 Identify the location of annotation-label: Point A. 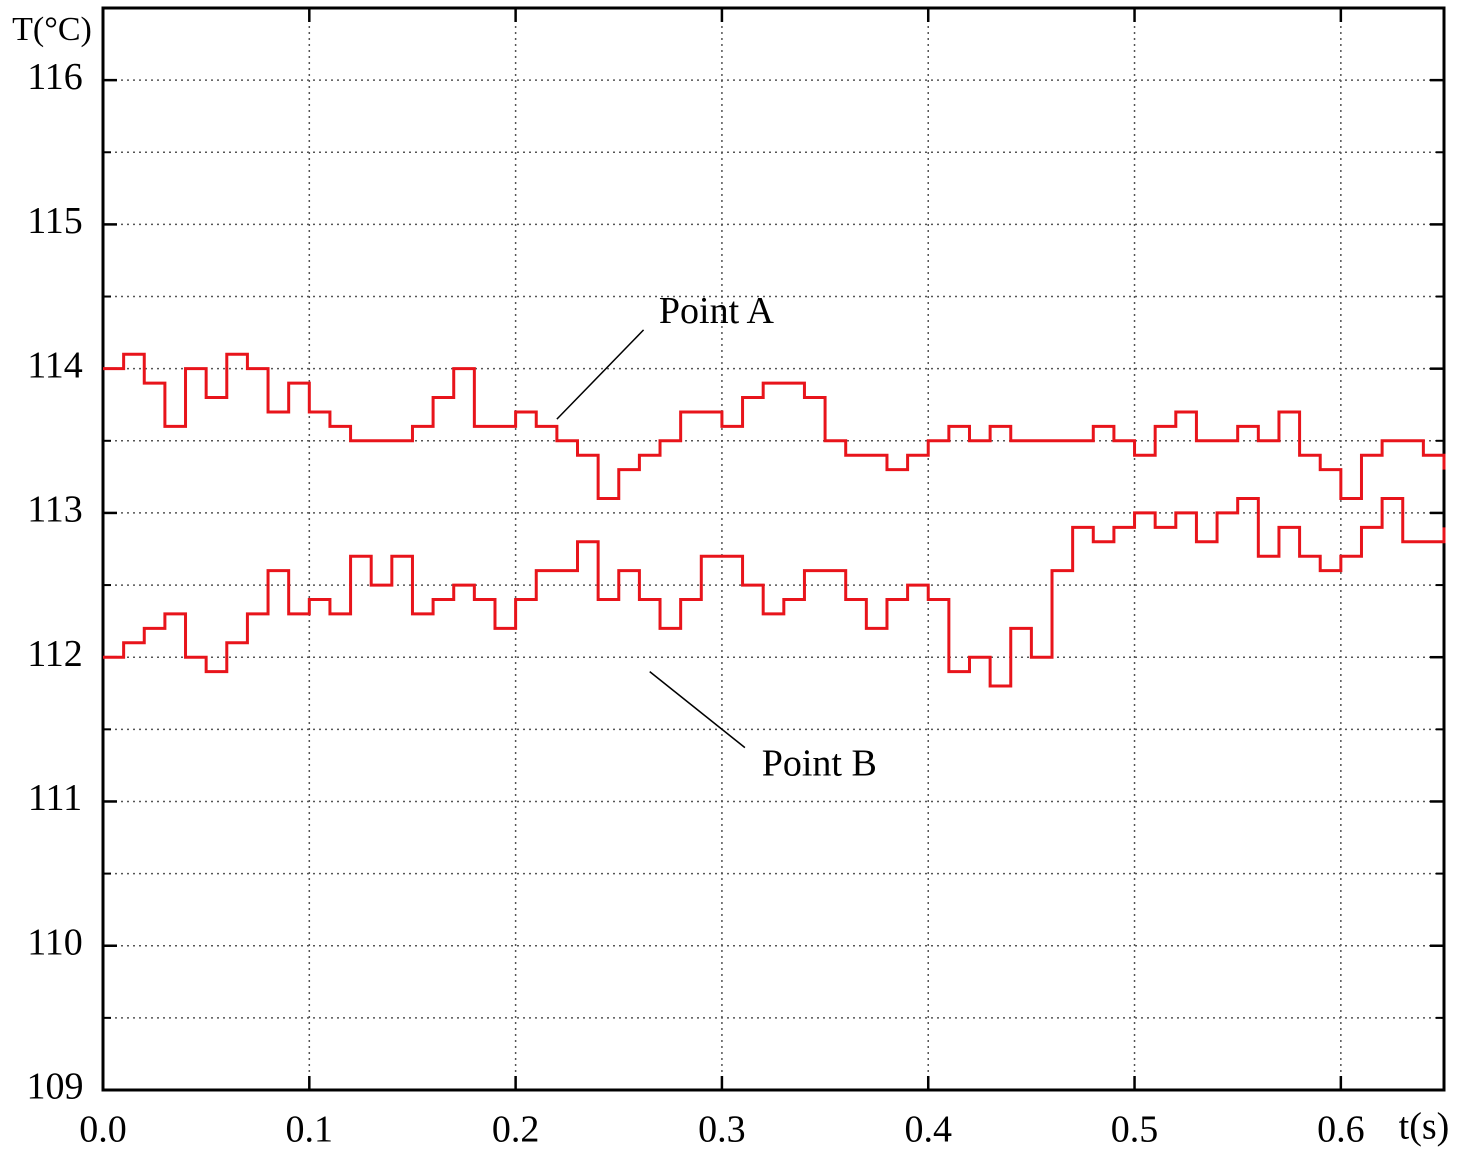
(717, 311).